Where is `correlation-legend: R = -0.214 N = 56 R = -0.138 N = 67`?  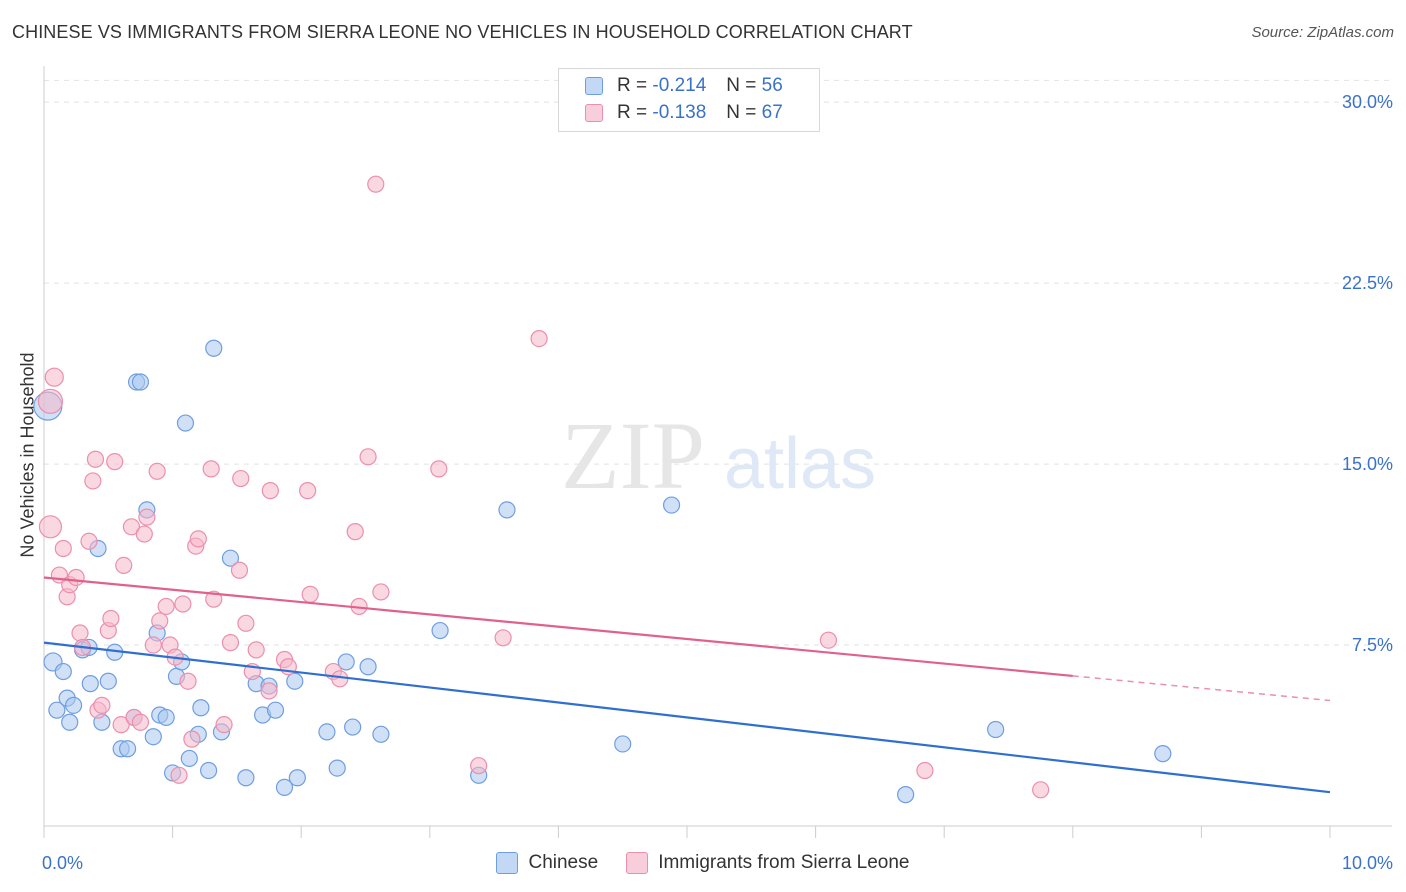
correlation-legend: R = -0.214 N = 56 R = -0.138 N = 67 is located at coordinates (689, 100).